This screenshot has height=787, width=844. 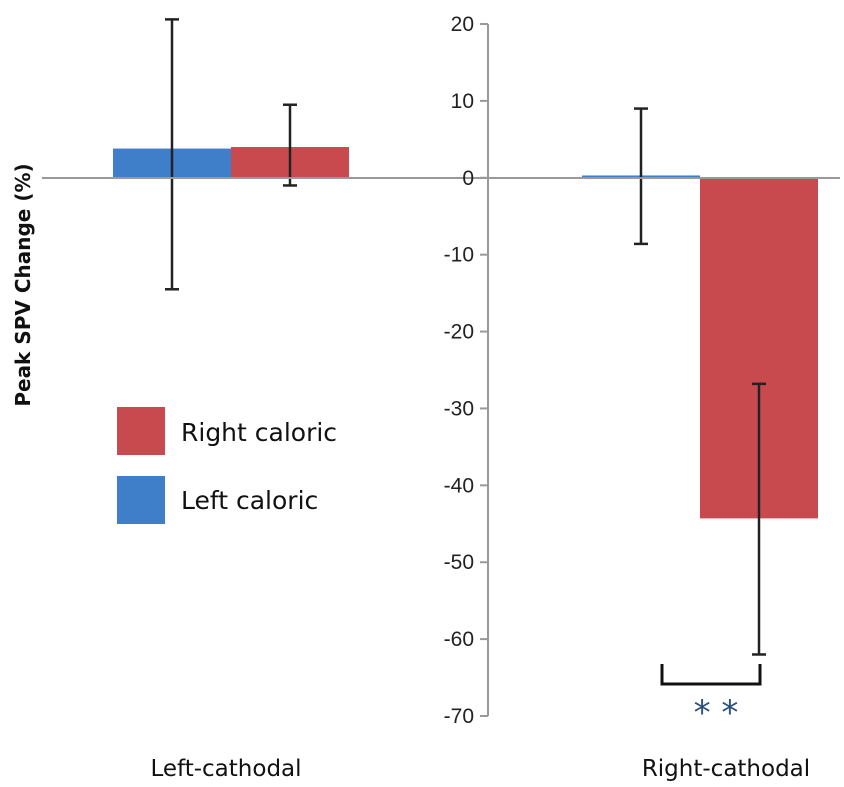 I want to click on category-label-right: Right-cathodal, so click(x=726, y=769).